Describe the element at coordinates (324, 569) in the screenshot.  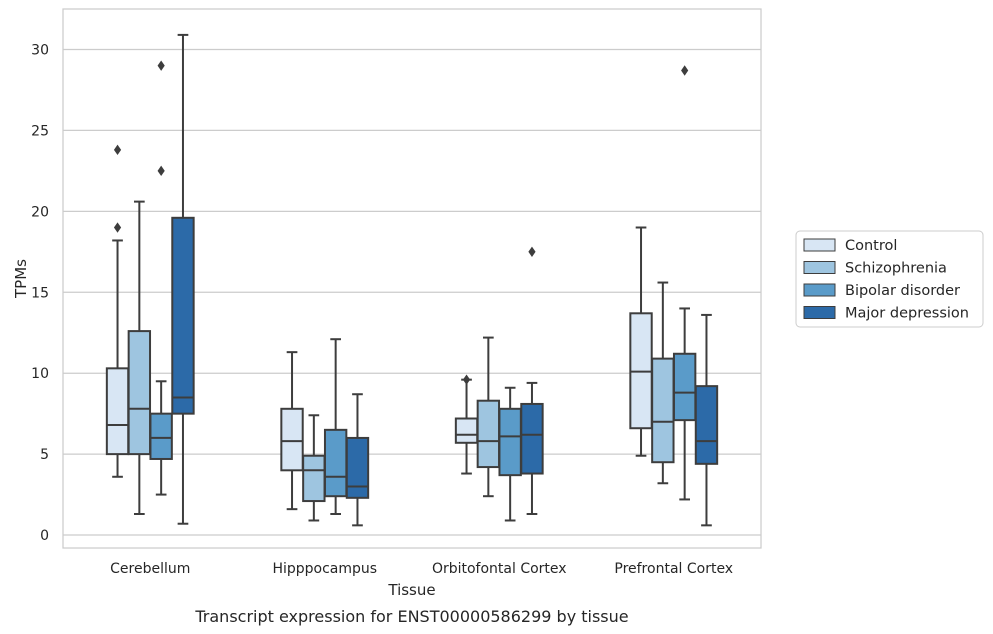
I see `x-tick-label: Hipppocampus` at that location.